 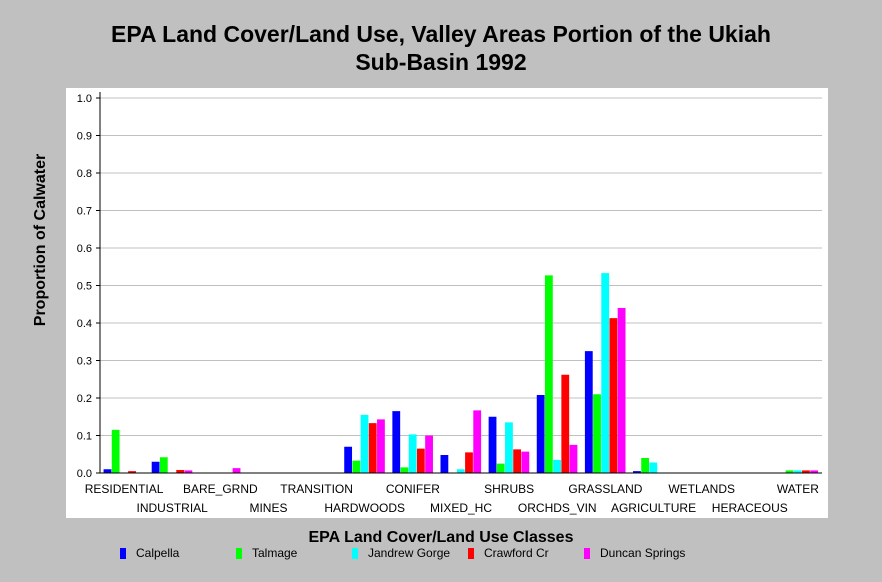 I want to click on x-tick-label: MIXED_HC, so click(x=461, y=508).